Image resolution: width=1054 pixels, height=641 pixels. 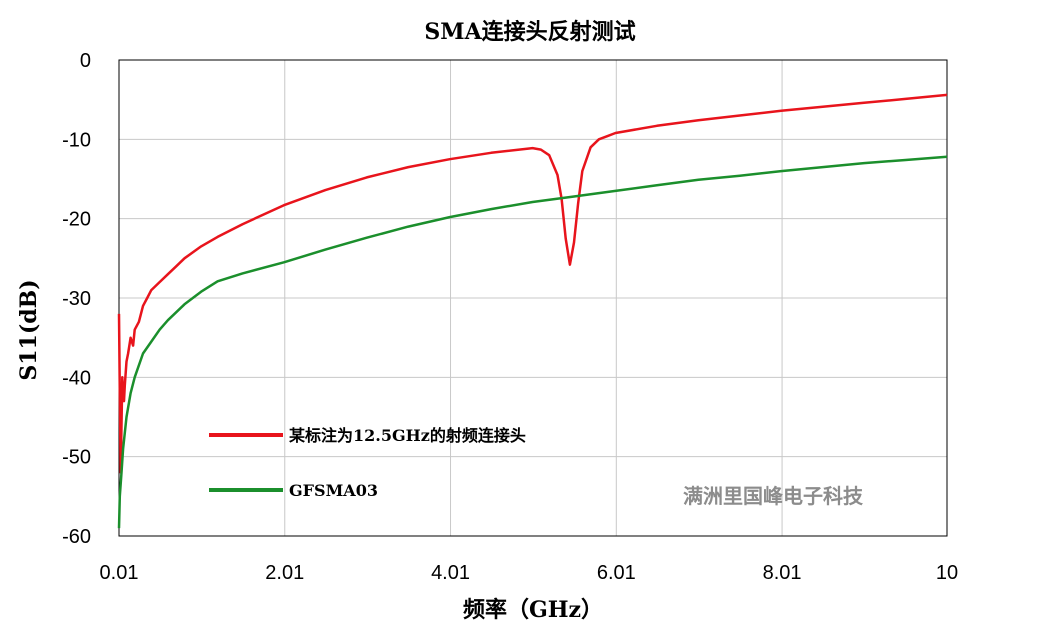 I want to click on x-tick-label: 8.01, so click(x=782, y=573).